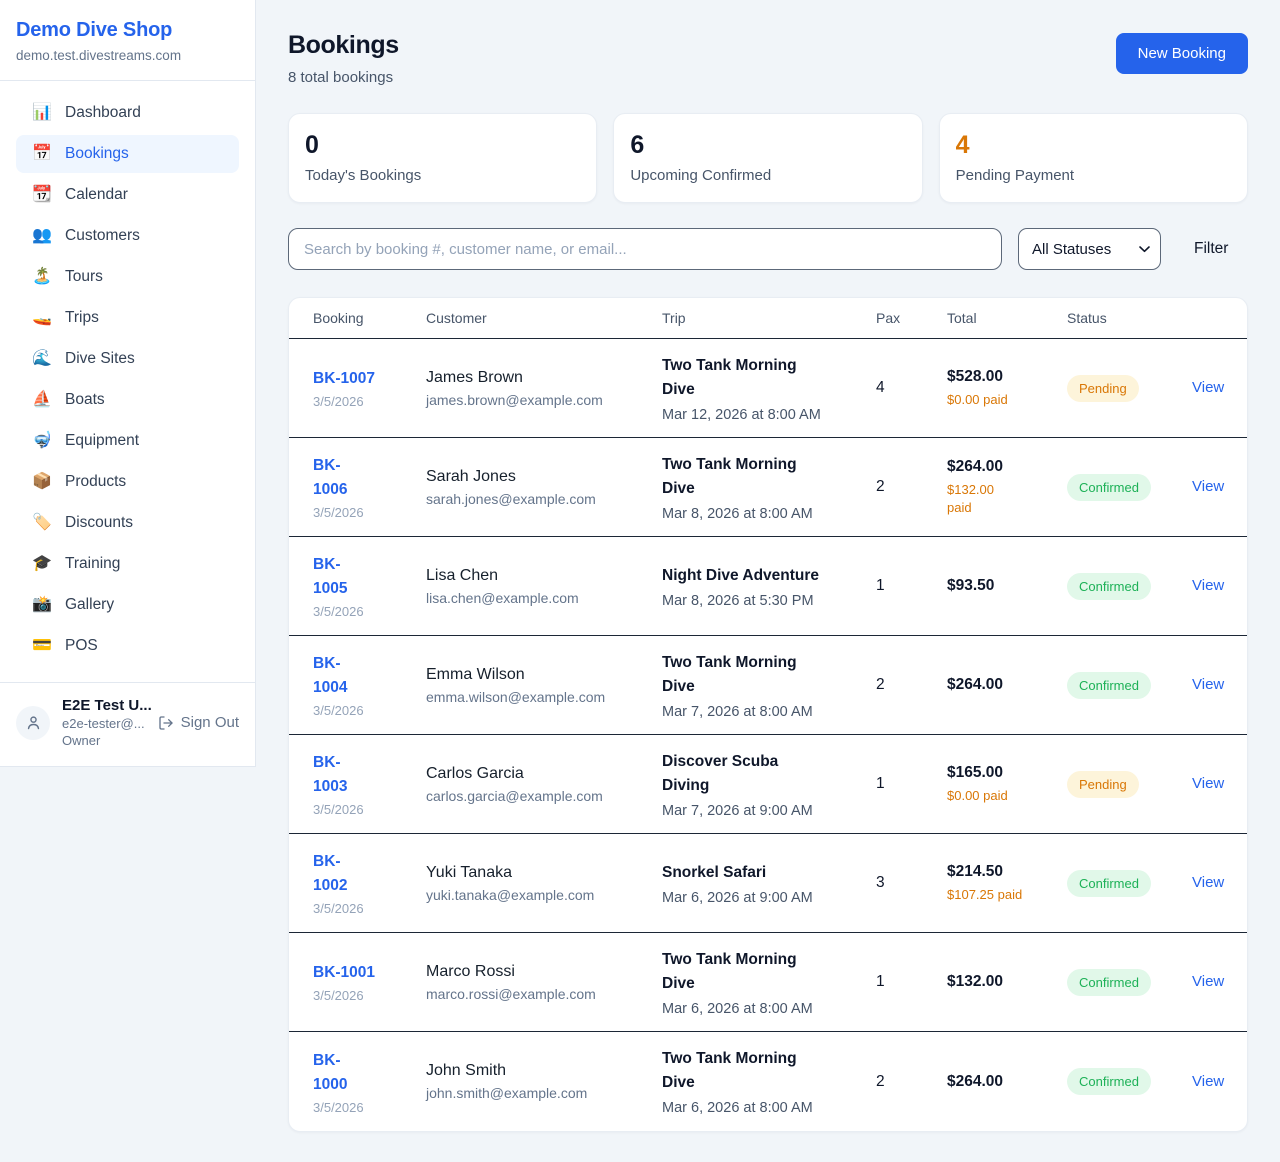  What do you see at coordinates (330, 873) in the screenshot?
I see `booking-id-link: BK- 1002` at bounding box center [330, 873].